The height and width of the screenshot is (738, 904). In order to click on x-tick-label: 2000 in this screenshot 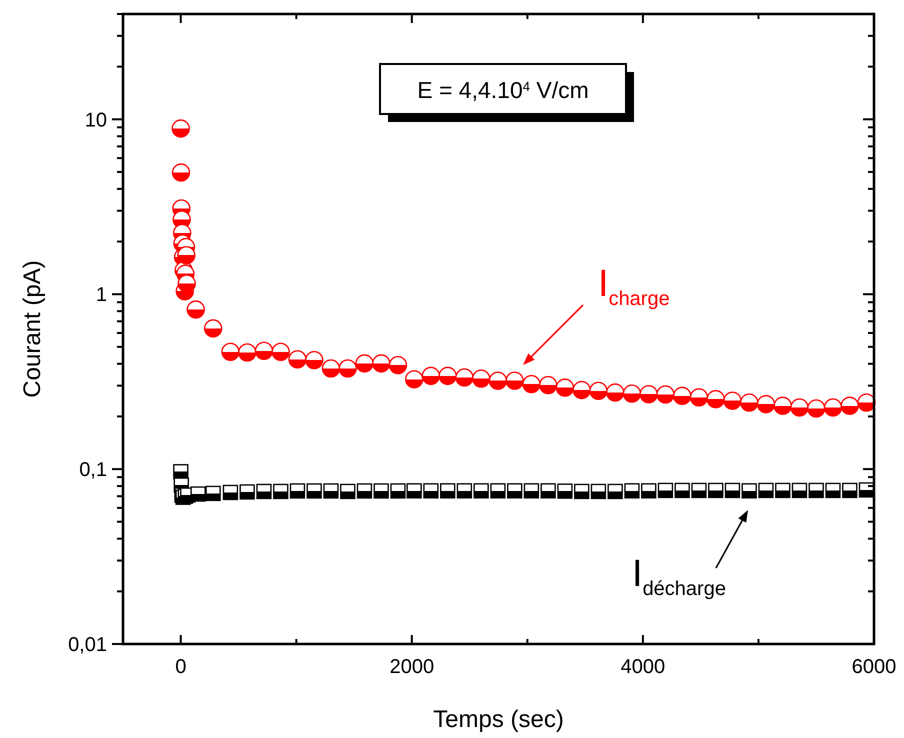, I will do `click(412, 667)`.